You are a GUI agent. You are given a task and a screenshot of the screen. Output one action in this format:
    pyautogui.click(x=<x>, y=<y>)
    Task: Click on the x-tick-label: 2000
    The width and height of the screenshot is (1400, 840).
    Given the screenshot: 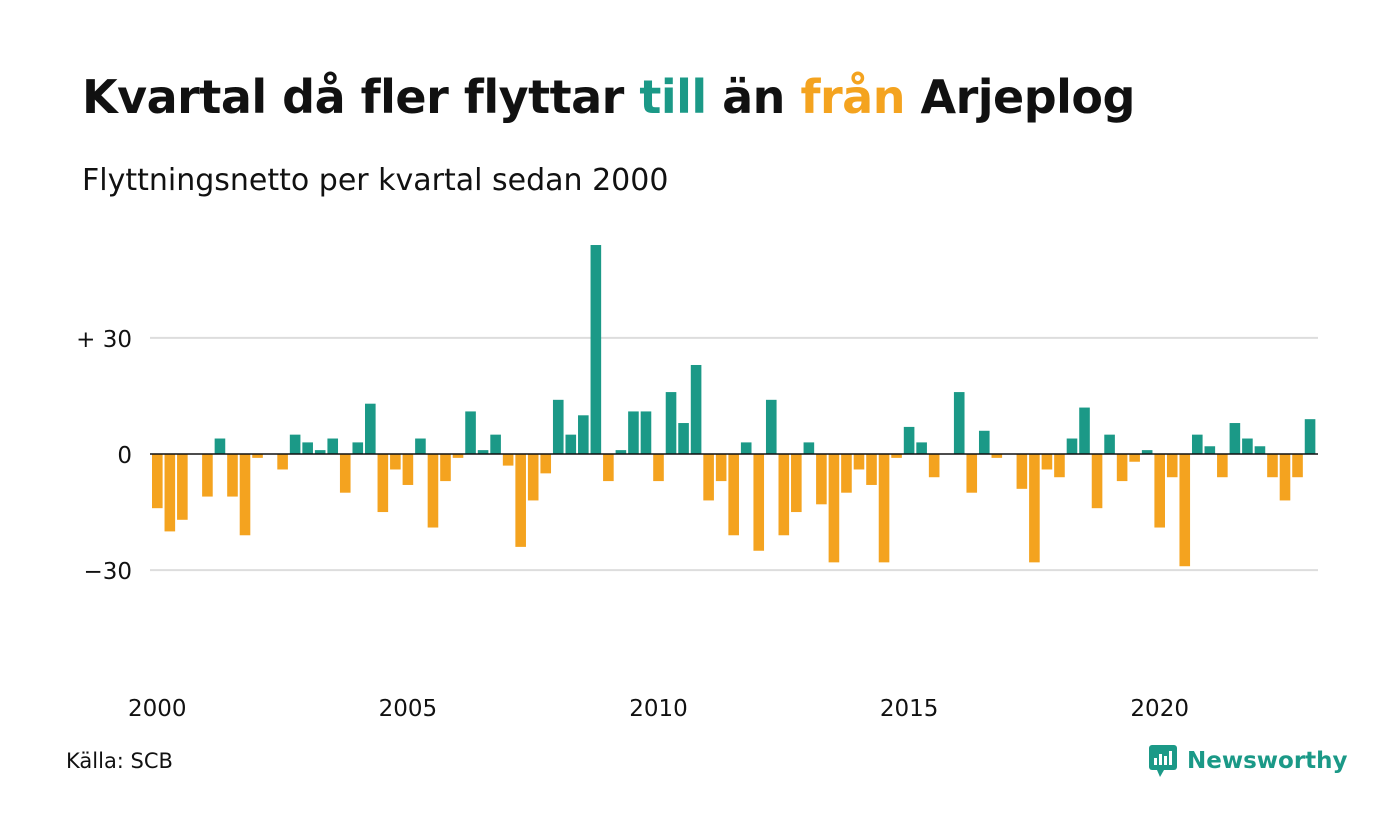 What is the action you would take?
    pyautogui.click(x=157, y=709)
    